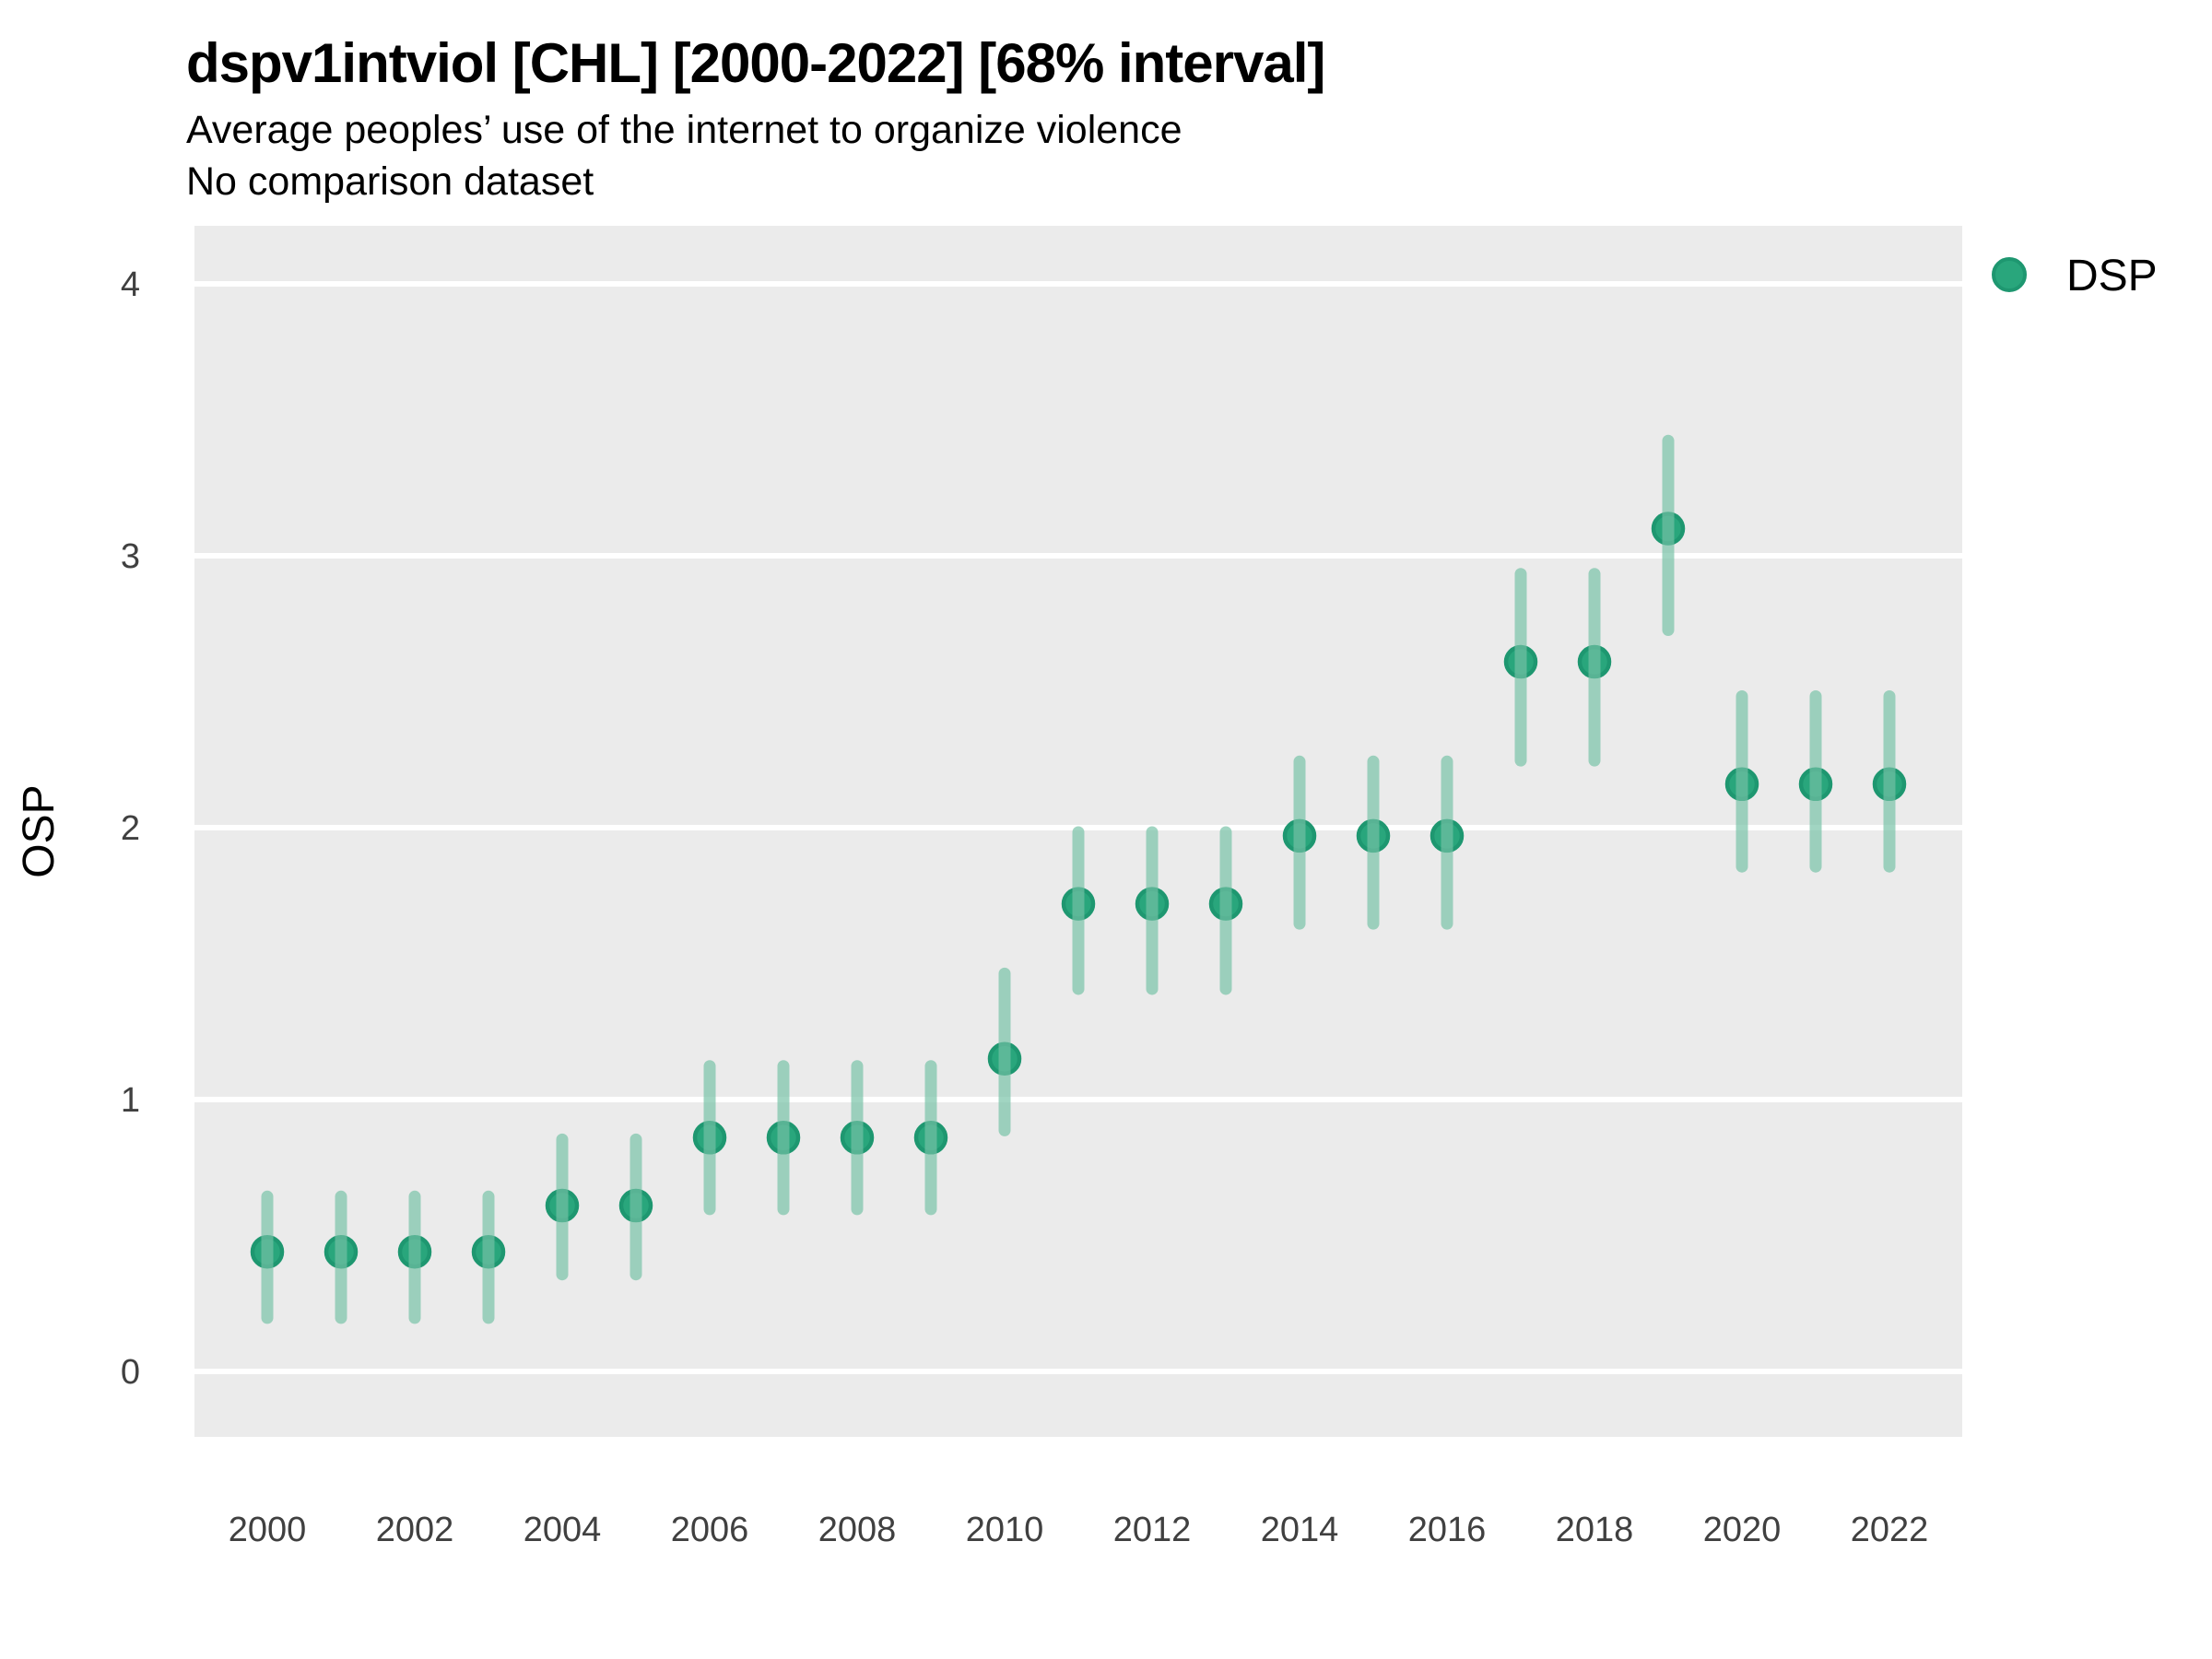 The height and width of the screenshot is (1659, 2212). I want to click on y-tick-label-2: 2, so click(130, 828).